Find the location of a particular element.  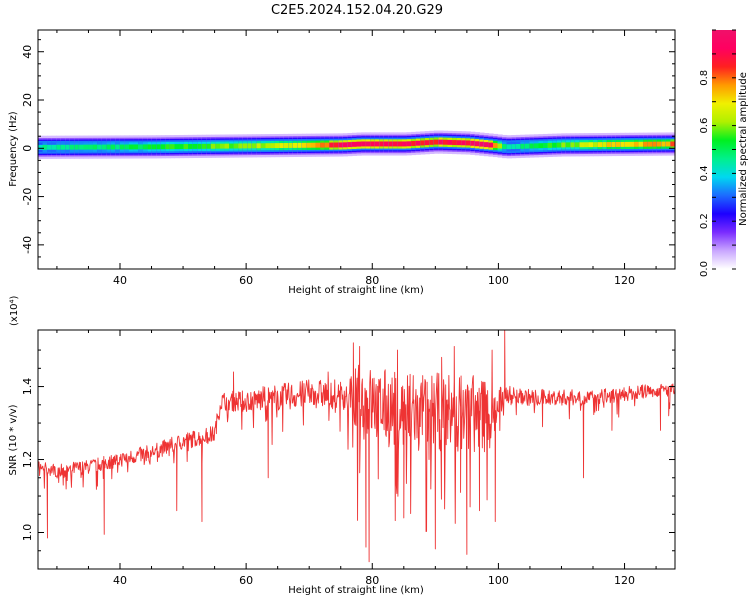

colorbar-tick-label: 0.4 is located at coordinates (704, 173).